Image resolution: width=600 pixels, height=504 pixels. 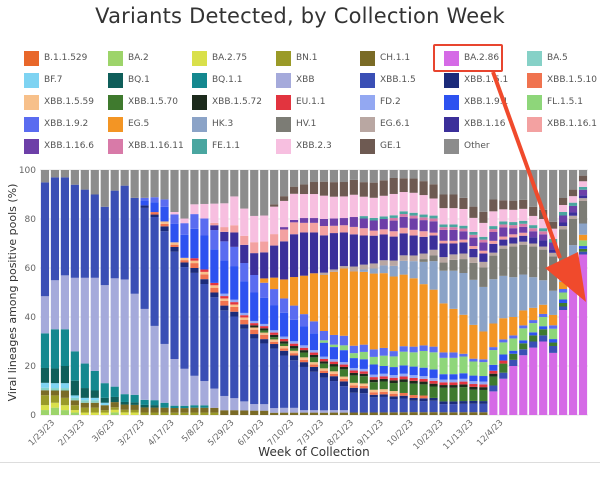 I want to click on legend-item: BA.2.86, so click(x=471, y=58).